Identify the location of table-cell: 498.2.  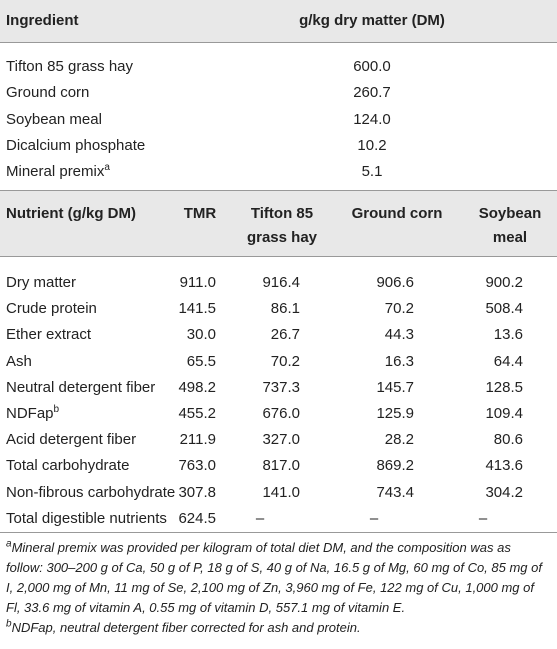
(197, 387).